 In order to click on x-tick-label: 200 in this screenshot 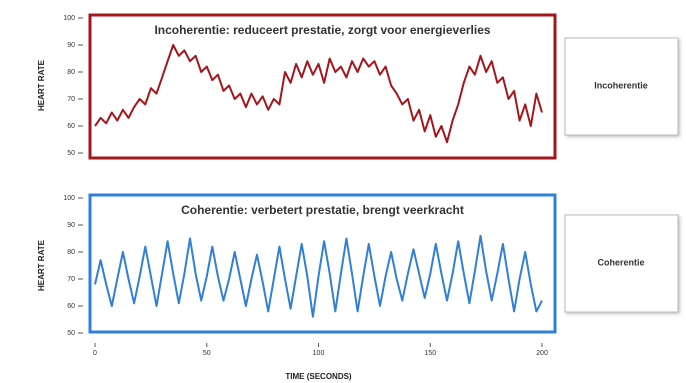, I will do `click(542, 353)`.